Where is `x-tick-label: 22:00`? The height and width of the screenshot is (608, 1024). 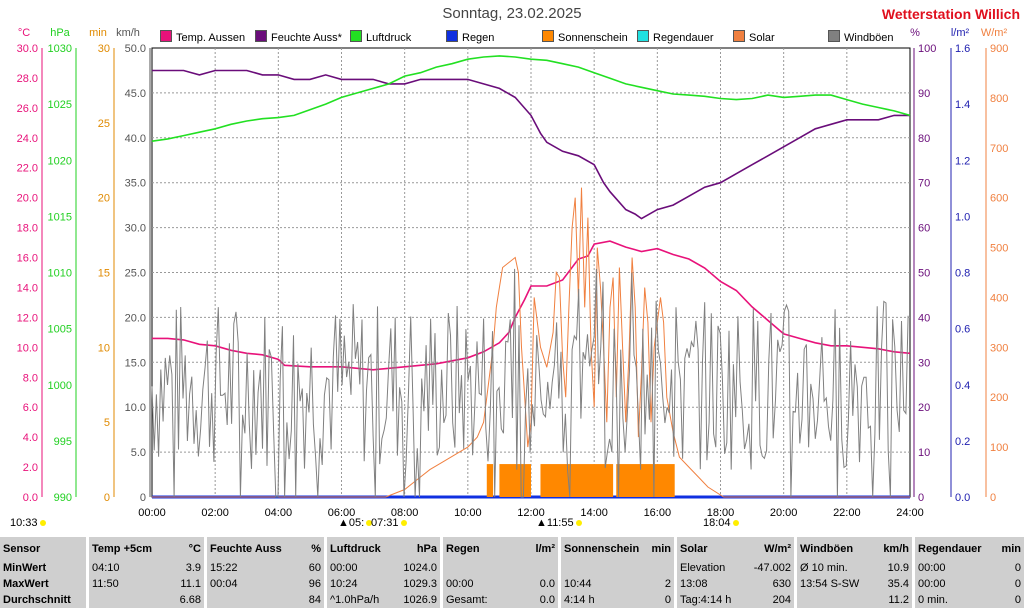 x-tick-label: 22:00 is located at coordinates (847, 513).